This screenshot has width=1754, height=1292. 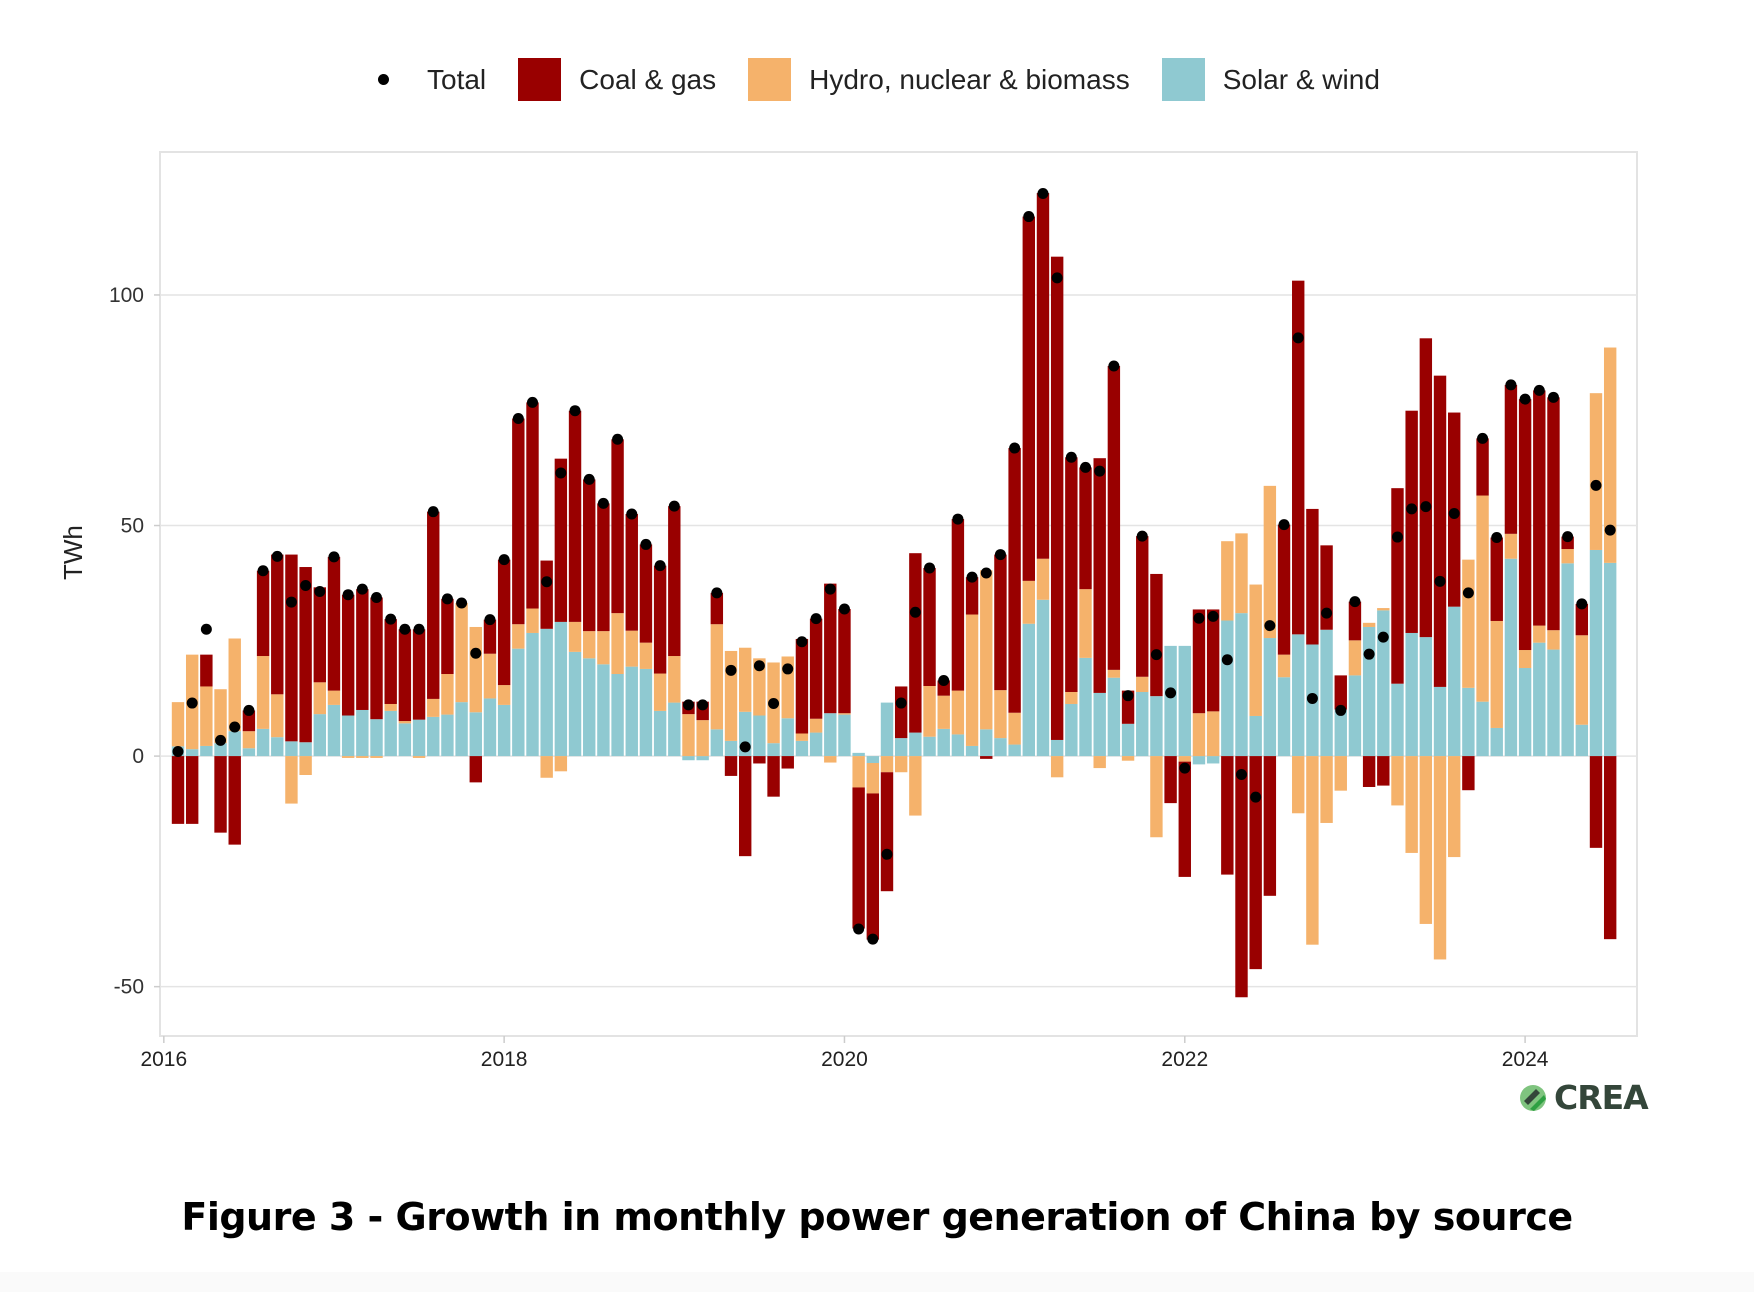 What do you see at coordinates (138, 756) in the screenshot?
I see `y-tick-label: 0` at bounding box center [138, 756].